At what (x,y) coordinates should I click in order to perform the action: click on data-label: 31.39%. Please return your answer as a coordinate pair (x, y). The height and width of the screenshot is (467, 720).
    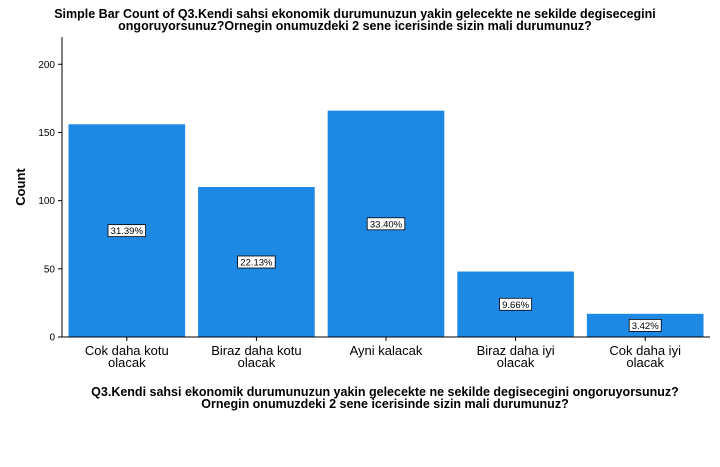
    Looking at the image, I should click on (127, 231).